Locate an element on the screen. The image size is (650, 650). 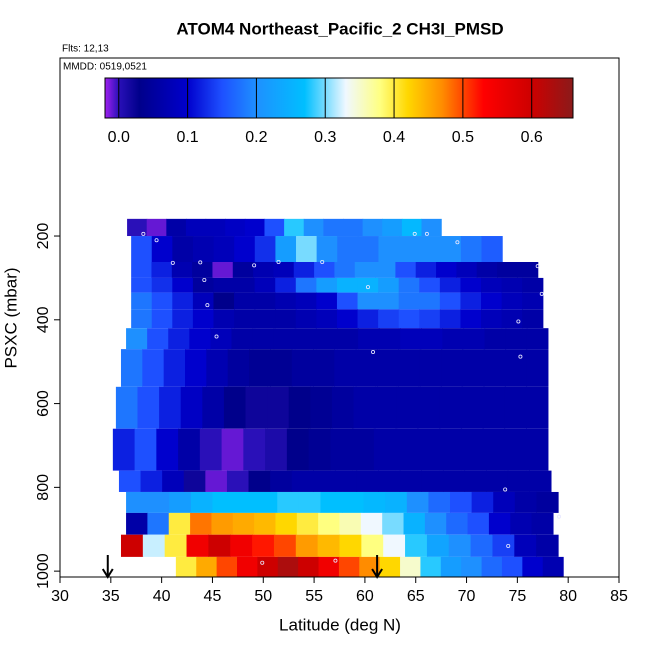
colorbar-tick-label: 0.1 is located at coordinates (187, 137).